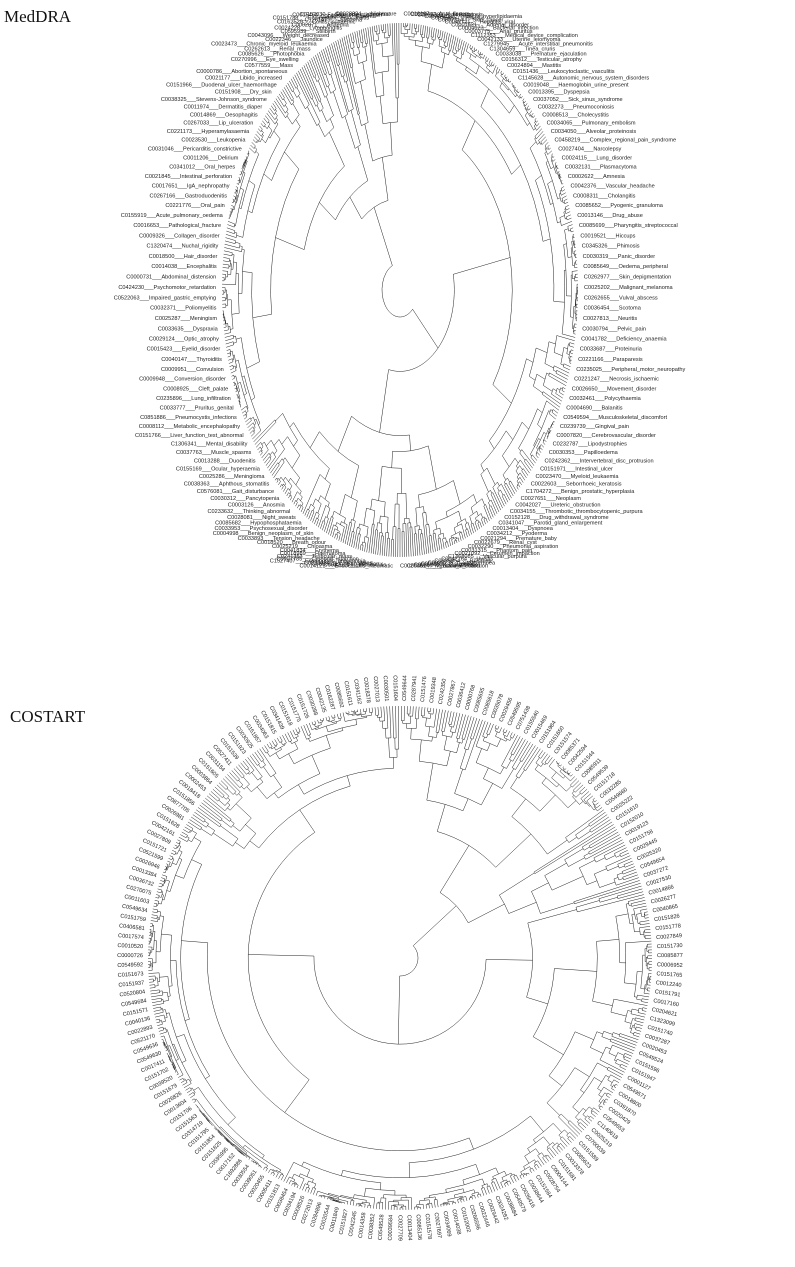 Image resolution: width=795 pixels, height=1267 pixels. Describe the element at coordinates (366, 690) in the screenshot. I see `leaf-label: C0018378` at that location.